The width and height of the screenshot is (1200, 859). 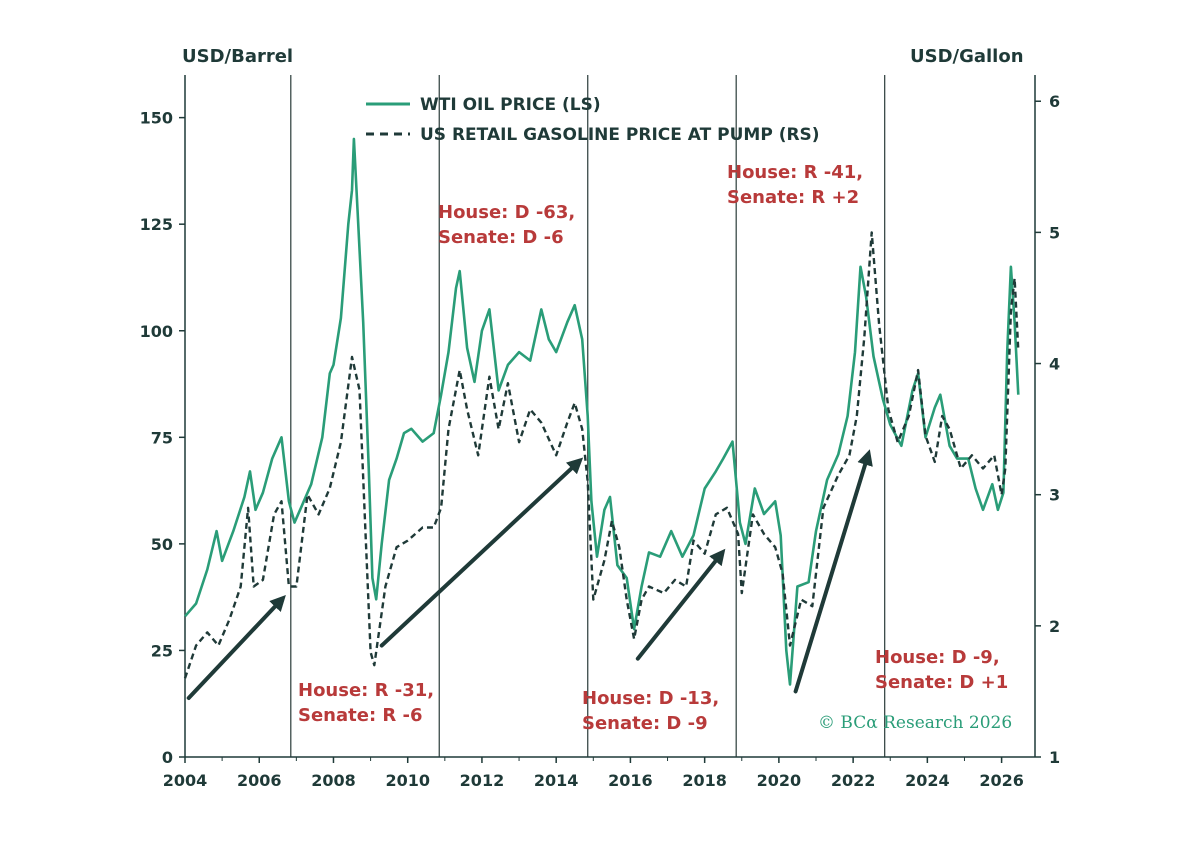 I want to click on x-tick-label: 2012, so click(x=482, y=780).